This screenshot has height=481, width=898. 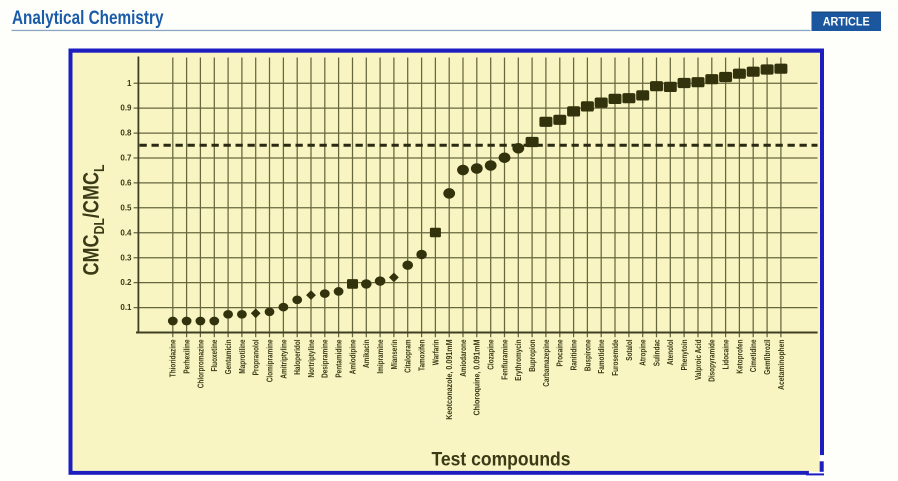 I want to click on svg-text: Famotidine, so click(x=601, y=356).